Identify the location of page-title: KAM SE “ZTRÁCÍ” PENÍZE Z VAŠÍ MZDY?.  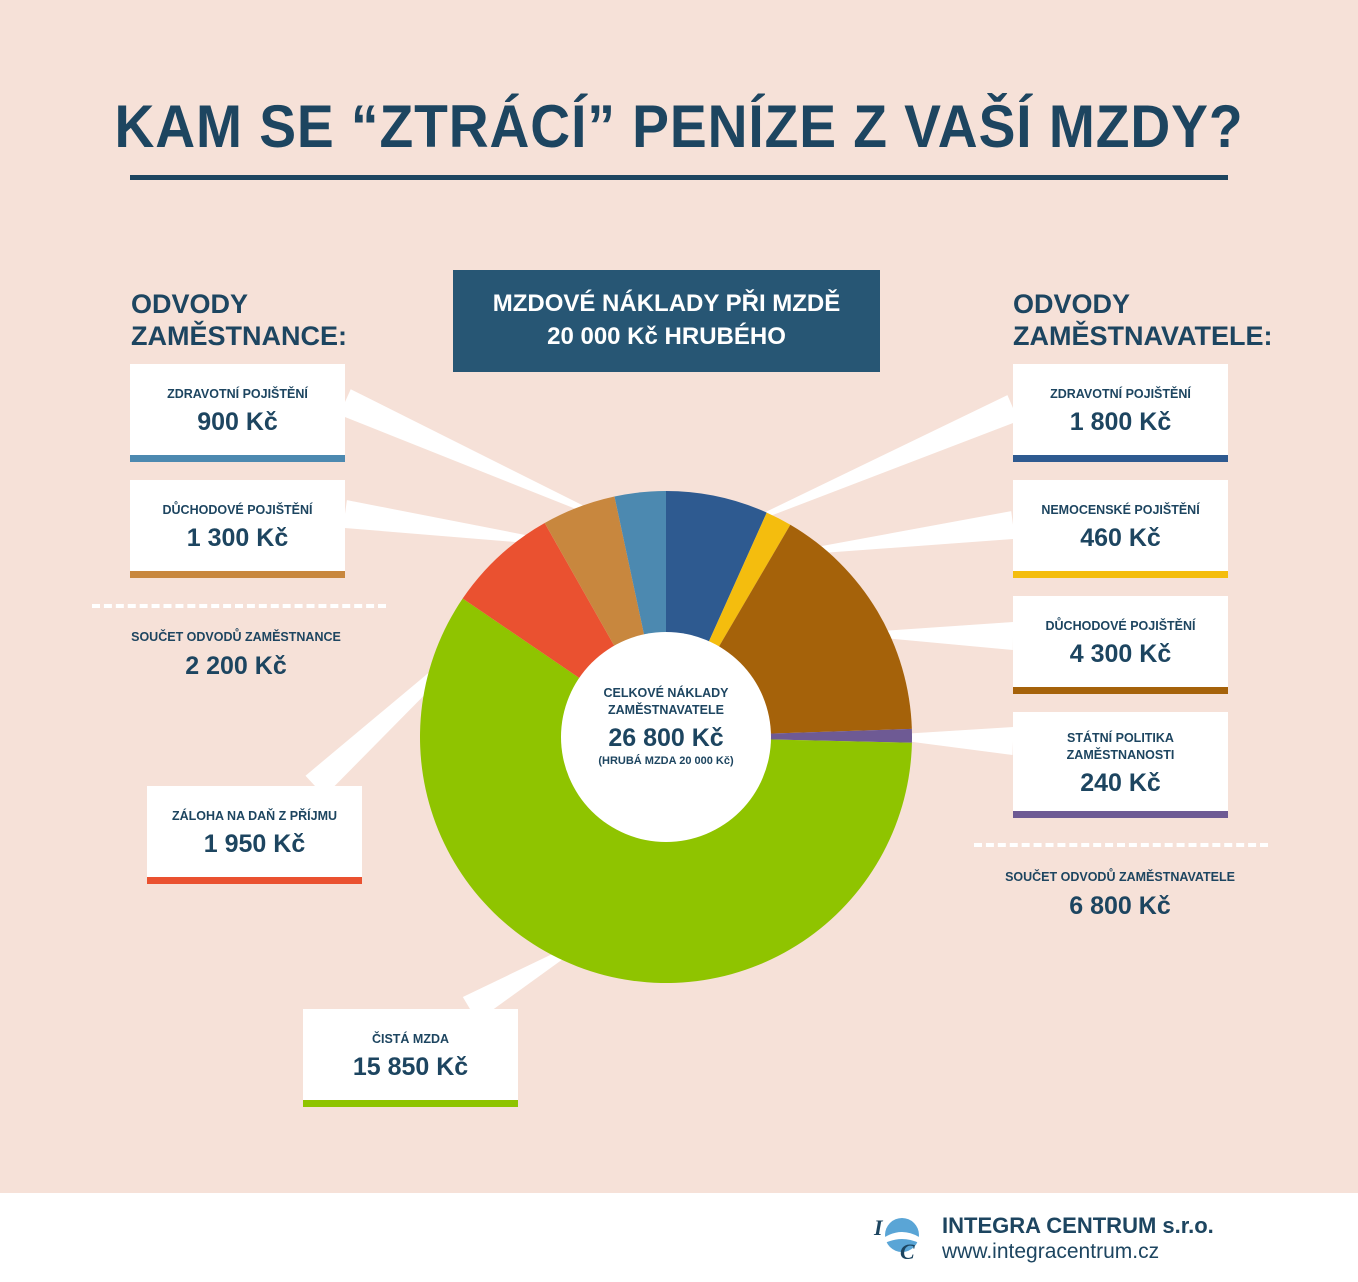
(679, 126).